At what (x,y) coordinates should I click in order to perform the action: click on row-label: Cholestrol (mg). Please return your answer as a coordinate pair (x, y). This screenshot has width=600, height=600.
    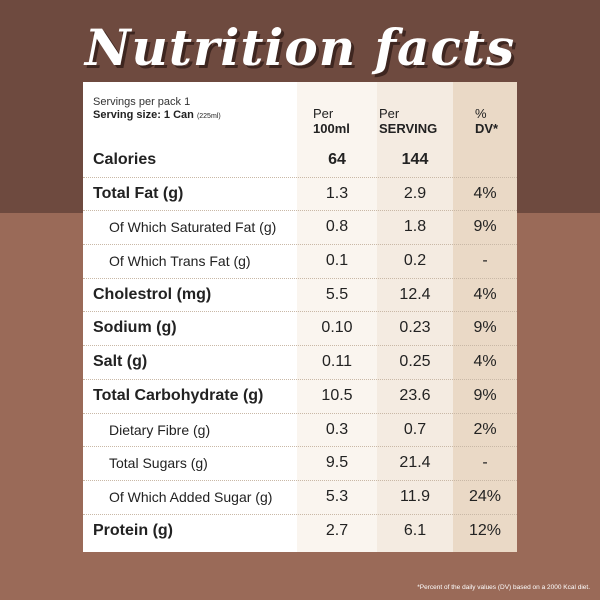
    Looking at the image, I should click on (152, 294).